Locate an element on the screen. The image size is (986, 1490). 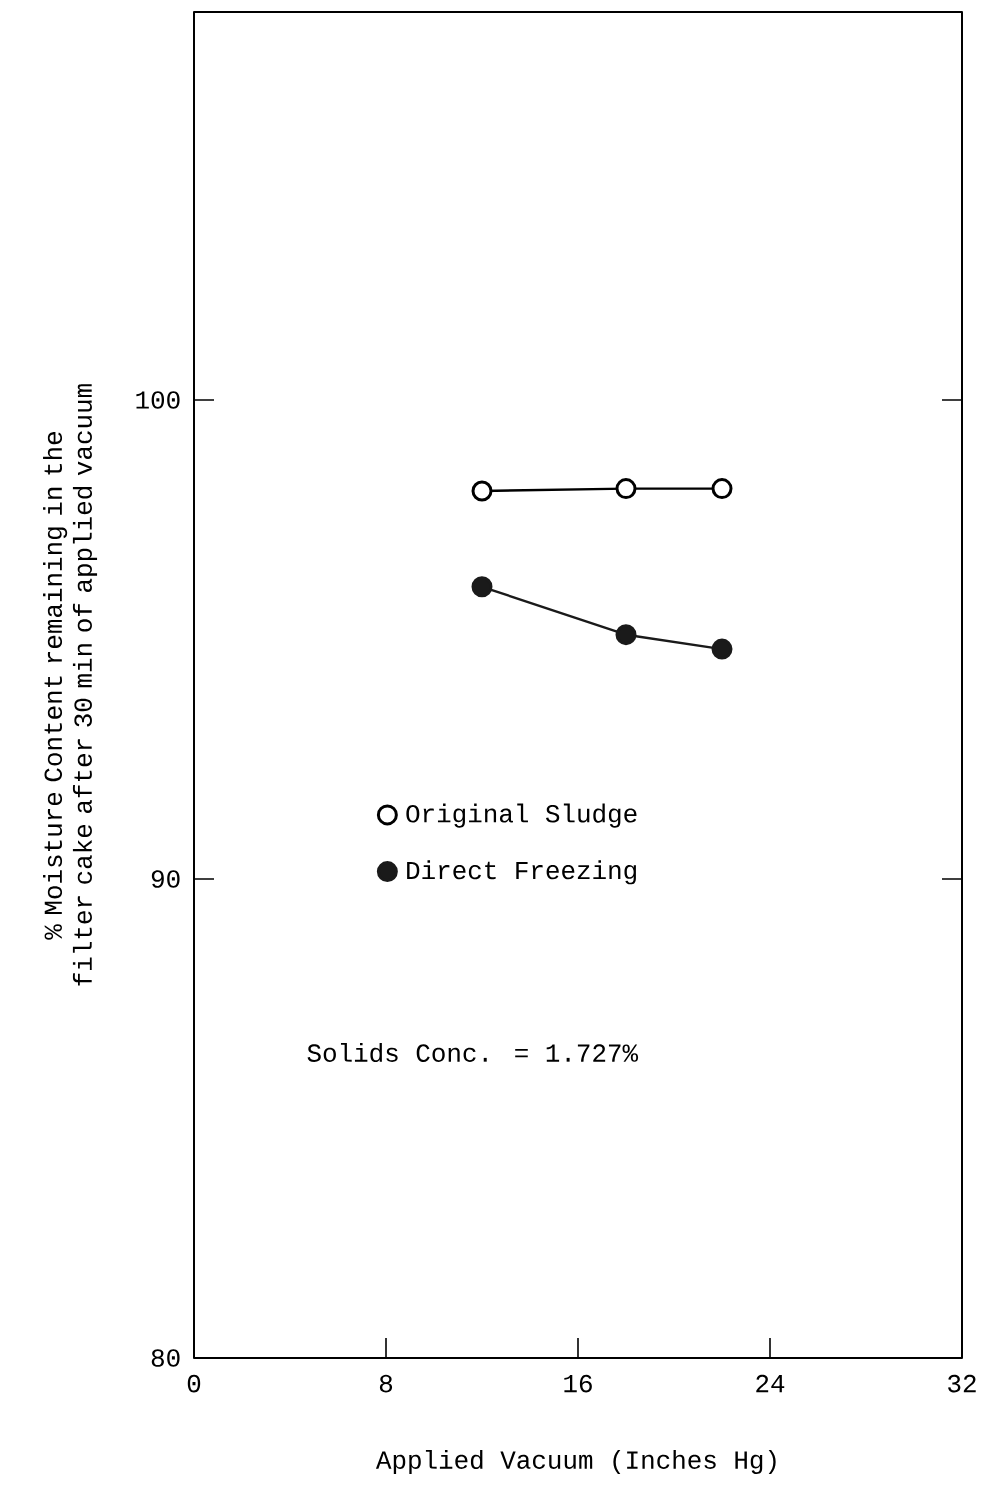
x-tick-label: 0 is located at coordinates (194, 1383).